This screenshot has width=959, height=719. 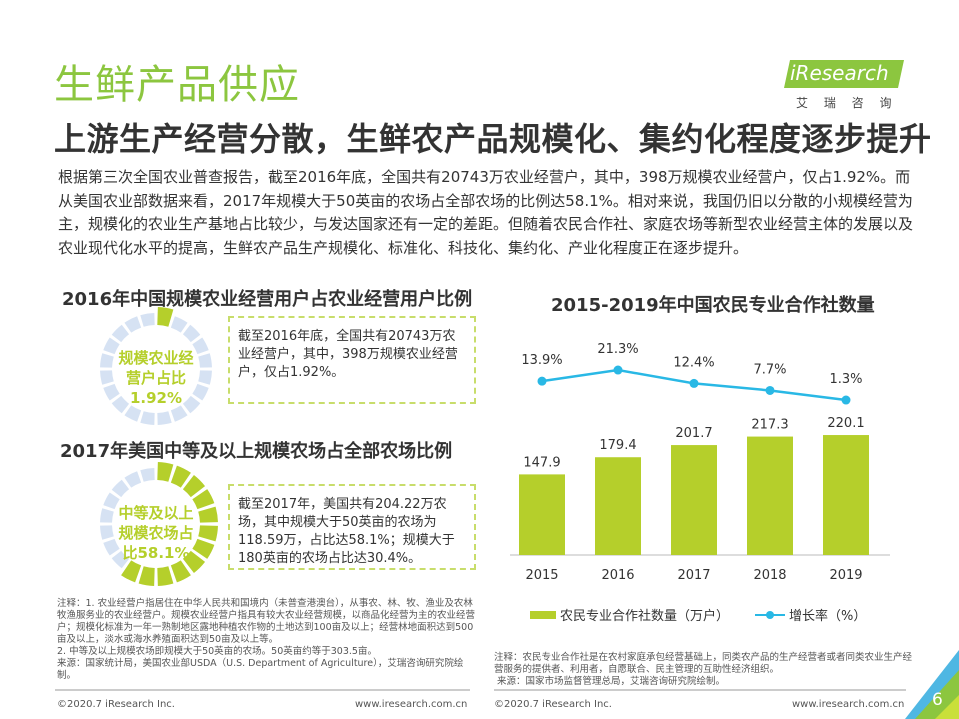 What do you see at coordinates (411, 704) in the screenshot?
I see `footer-url-left: www.iresearch.com.cn` at bounding box center [411, 704].